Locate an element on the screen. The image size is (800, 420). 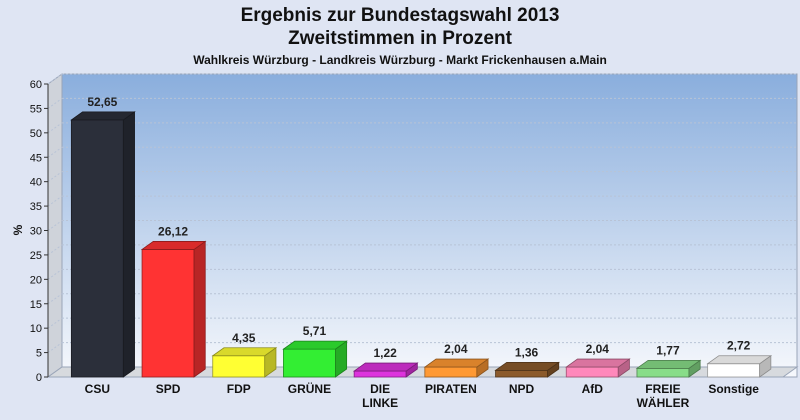
x-tick-label: NPD is located at coordinates (522, 389).